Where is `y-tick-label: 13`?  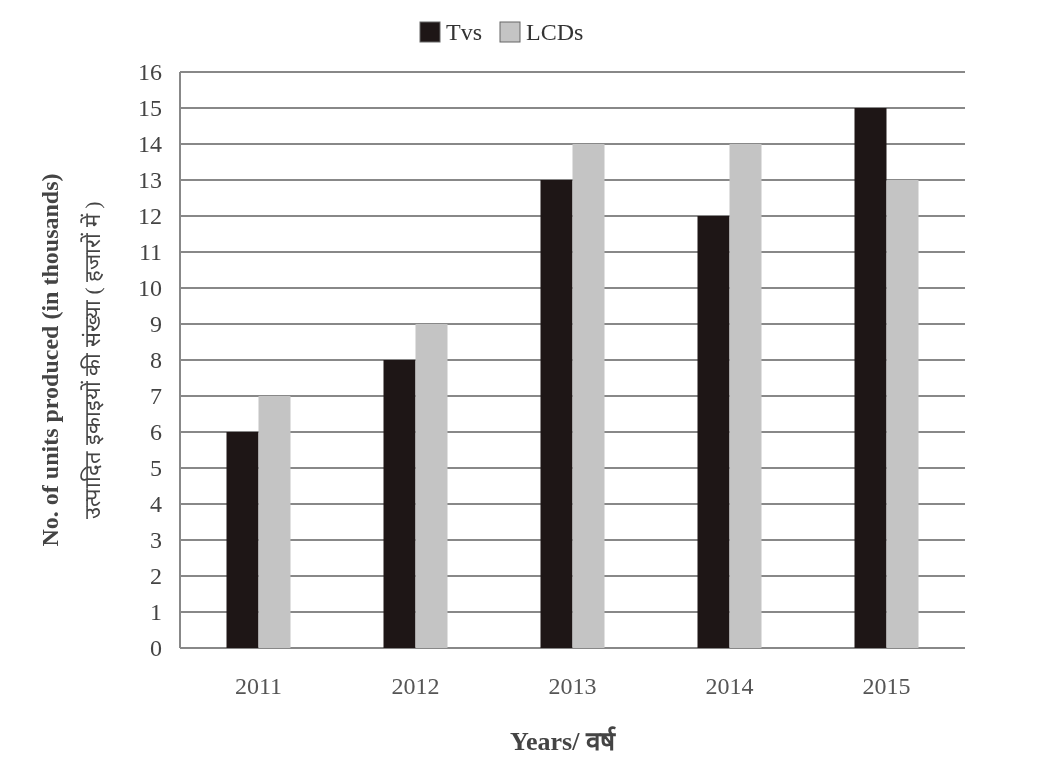
y-tick-label: 13 is located at coordinates (150, 180).